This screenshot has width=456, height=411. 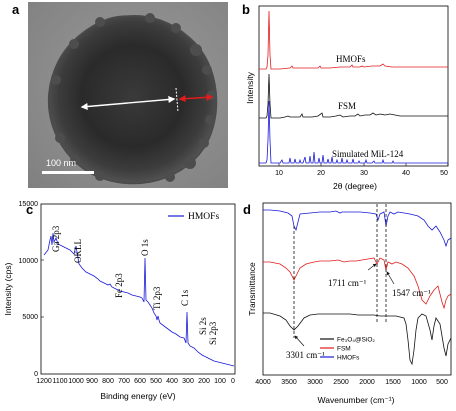 I want to click on ytick-c-15000: 15000, so click(x=29, y=204).